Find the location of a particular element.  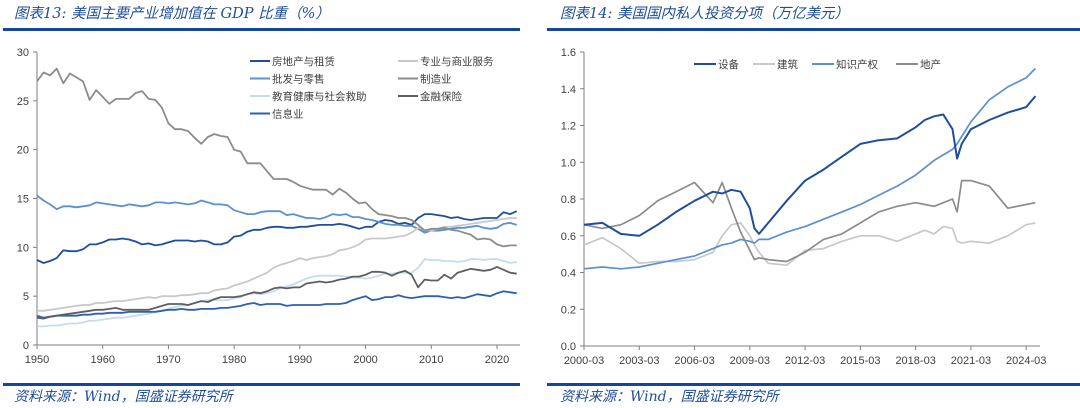

y-tick-label: 1.6 is located at coordinates (568, 53).